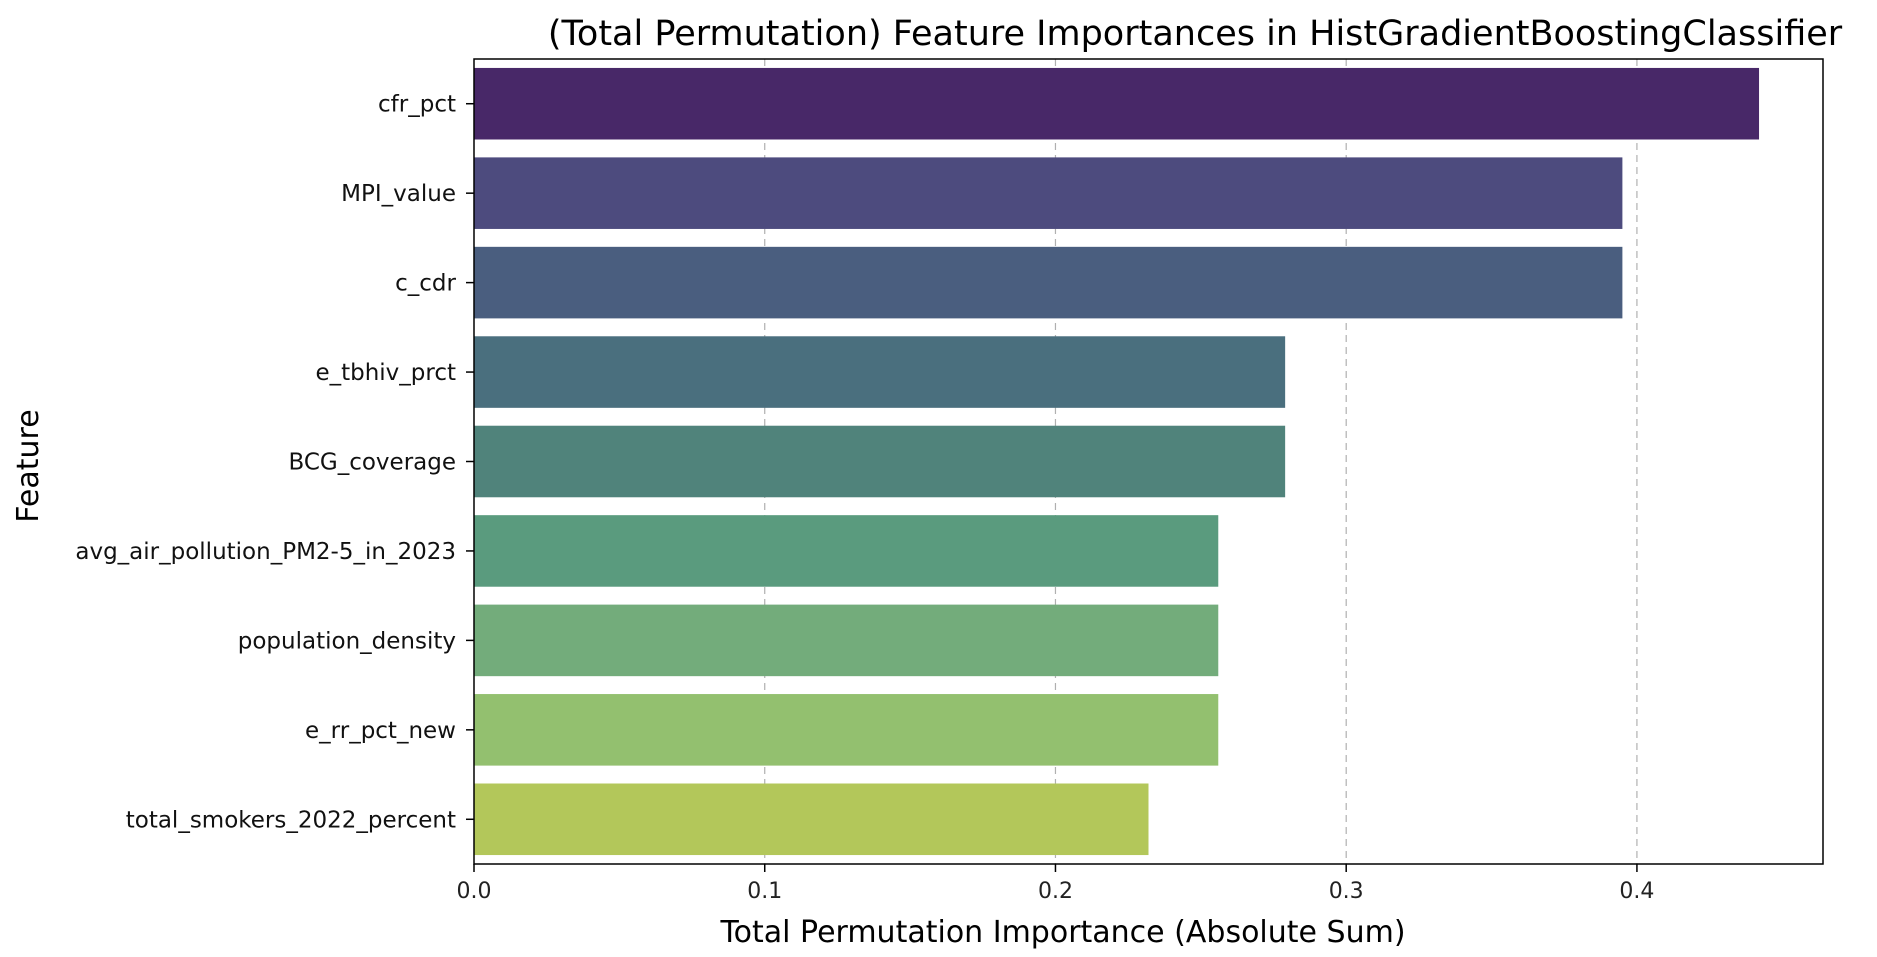 This screenshot has height=957, width=1877. I want to click on y-axis-label: Feature, so click(28, 465).